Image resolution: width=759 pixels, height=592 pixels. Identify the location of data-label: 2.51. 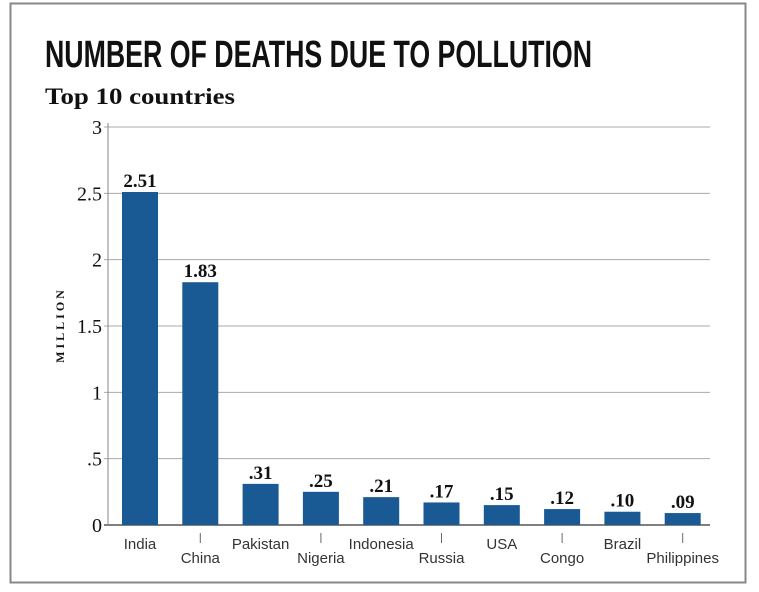
(139, 181).